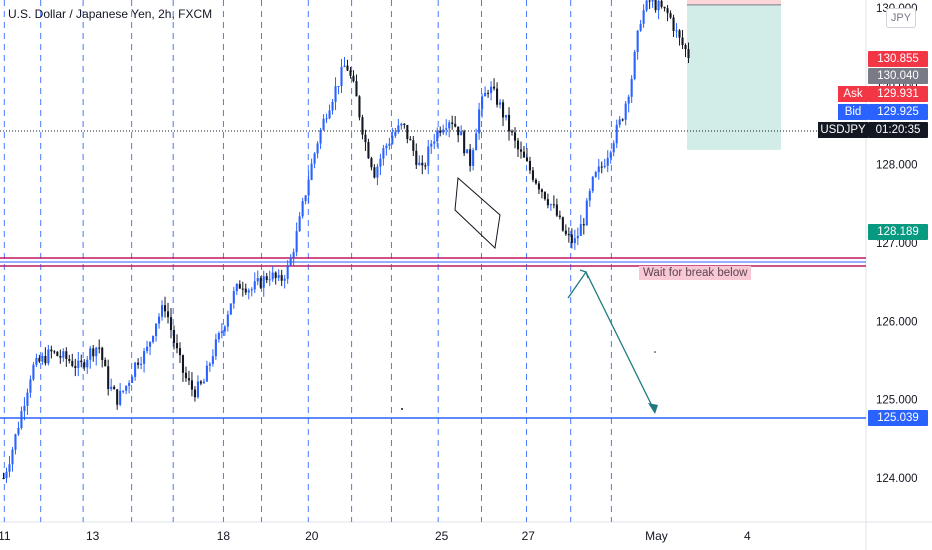  I want to click on projection-arrowhead, so click(653, 408).